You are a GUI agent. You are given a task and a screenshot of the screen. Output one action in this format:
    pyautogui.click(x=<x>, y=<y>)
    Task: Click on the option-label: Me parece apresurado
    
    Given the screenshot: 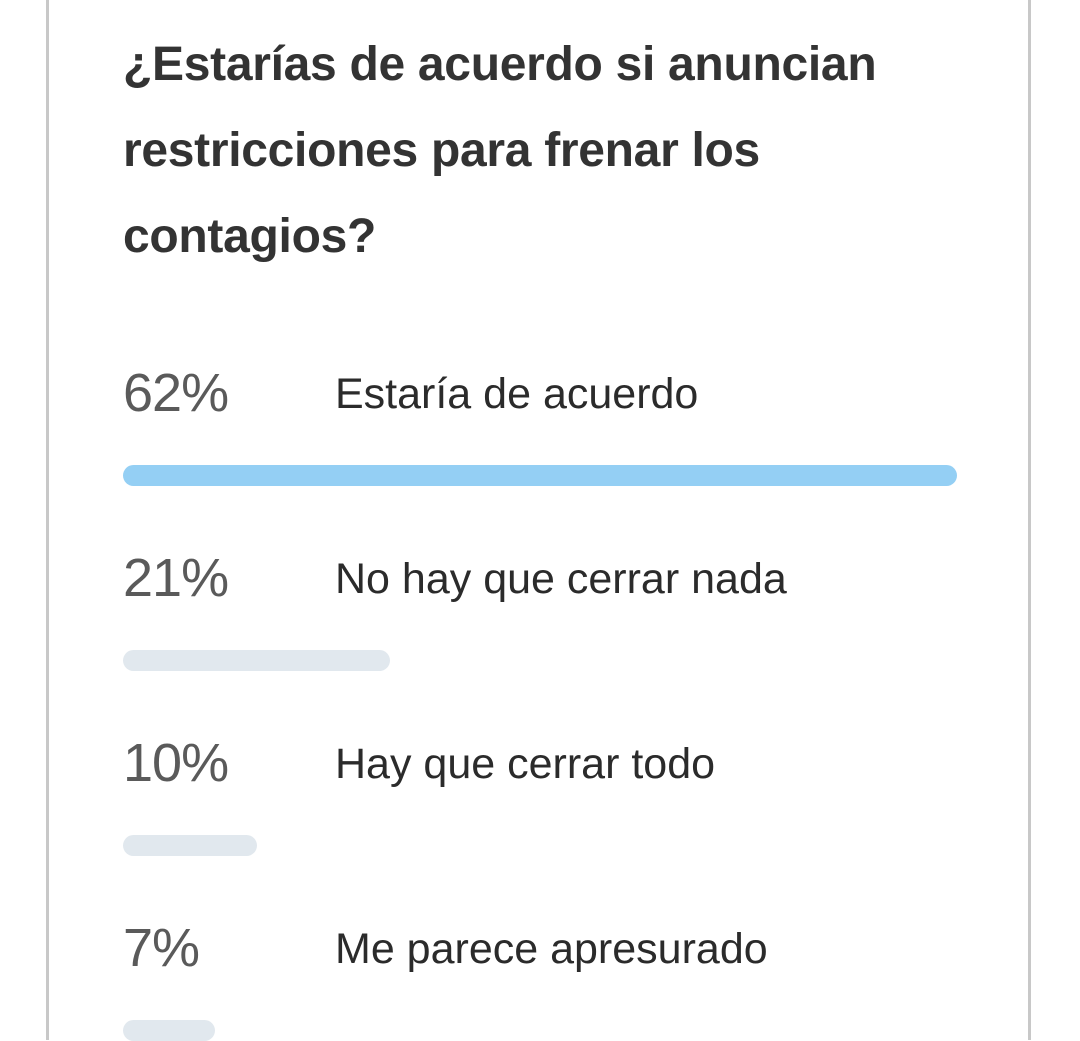 What is the action you would take?
    pyautogui.click(x=551, y=949)
    